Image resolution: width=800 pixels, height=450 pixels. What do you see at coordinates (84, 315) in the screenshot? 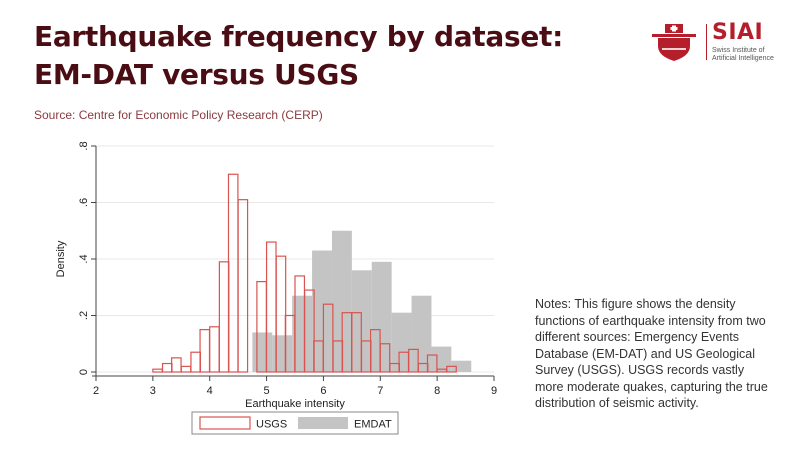
I see `y-tick-label-1: .2` at bounding box center [84, 315].